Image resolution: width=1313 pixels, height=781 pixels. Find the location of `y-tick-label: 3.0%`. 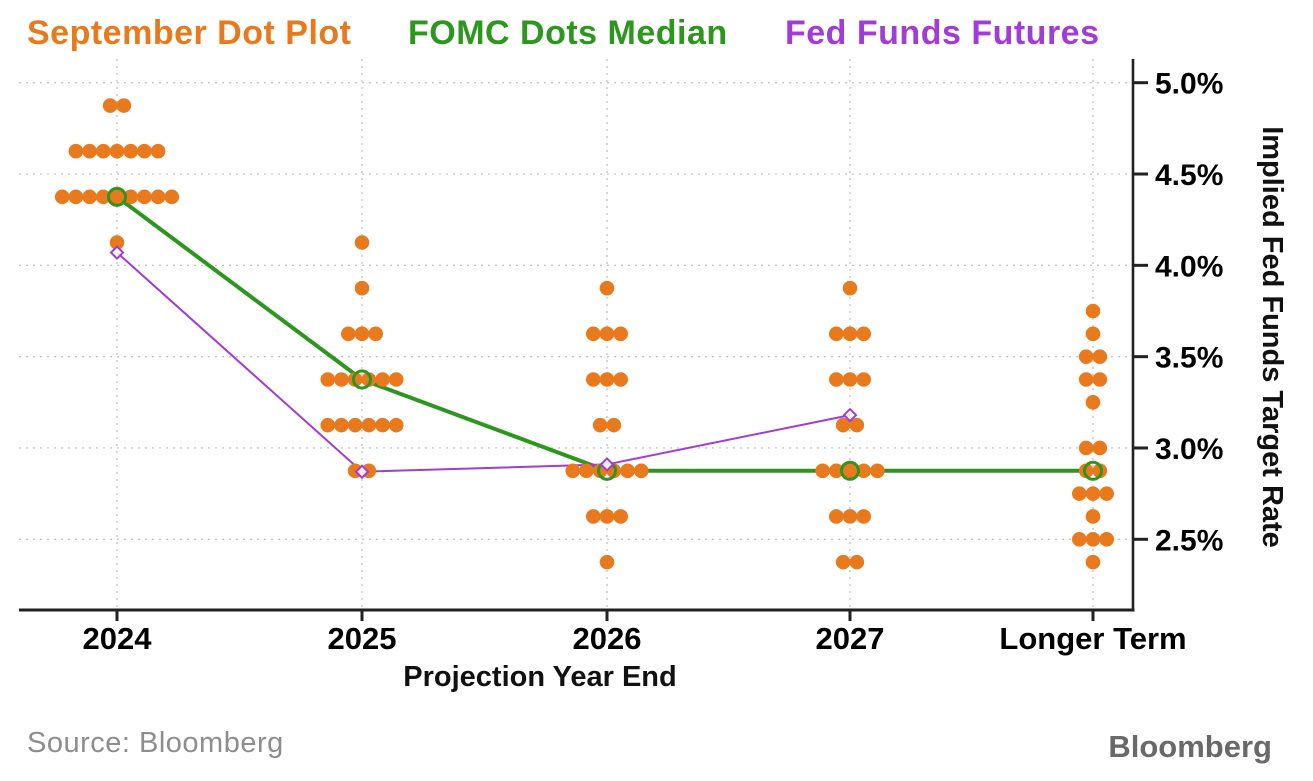

y-tick-label: 3.0% is located at coordinates (1189, 449).